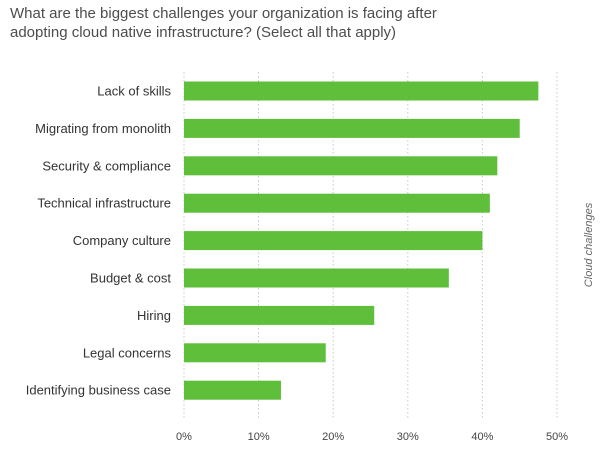 Image resolution: width=600 pixels, height=453 pixels. What do you see at coordinates (122, 240) in the screenshot?
I see `category-label: Company culture` at bounding box center [122, 240].